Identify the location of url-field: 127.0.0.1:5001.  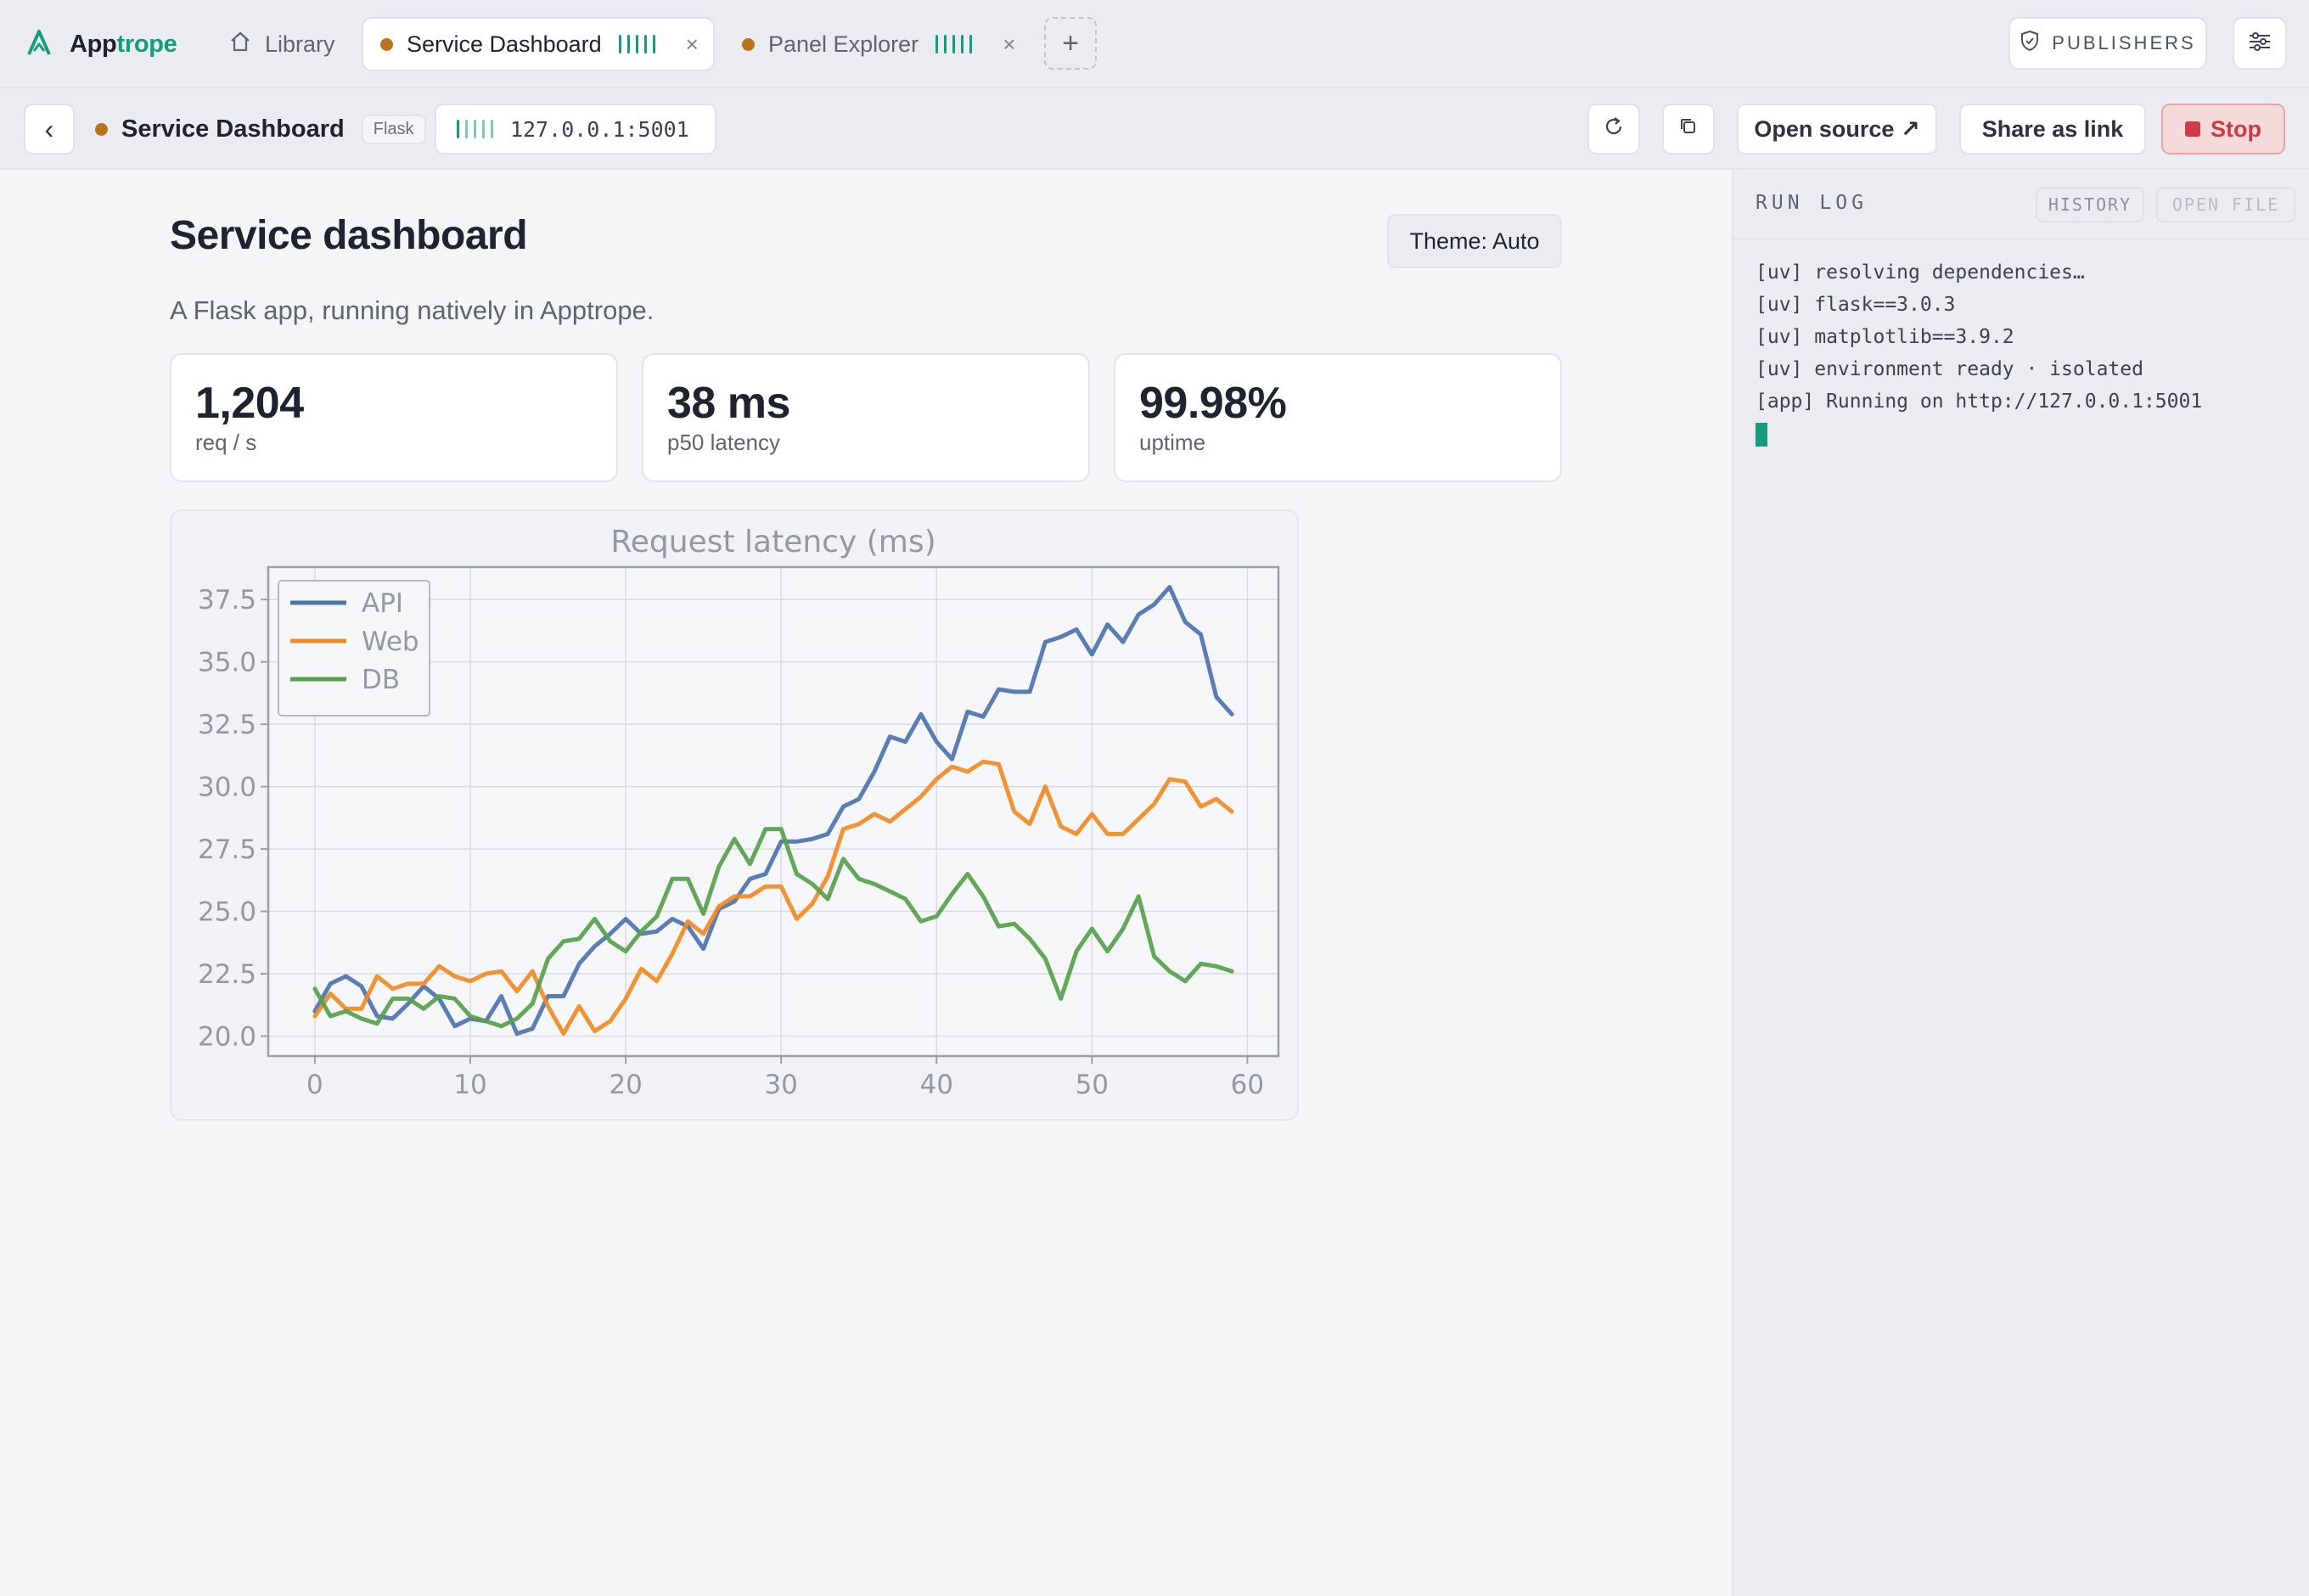
(575, 129).